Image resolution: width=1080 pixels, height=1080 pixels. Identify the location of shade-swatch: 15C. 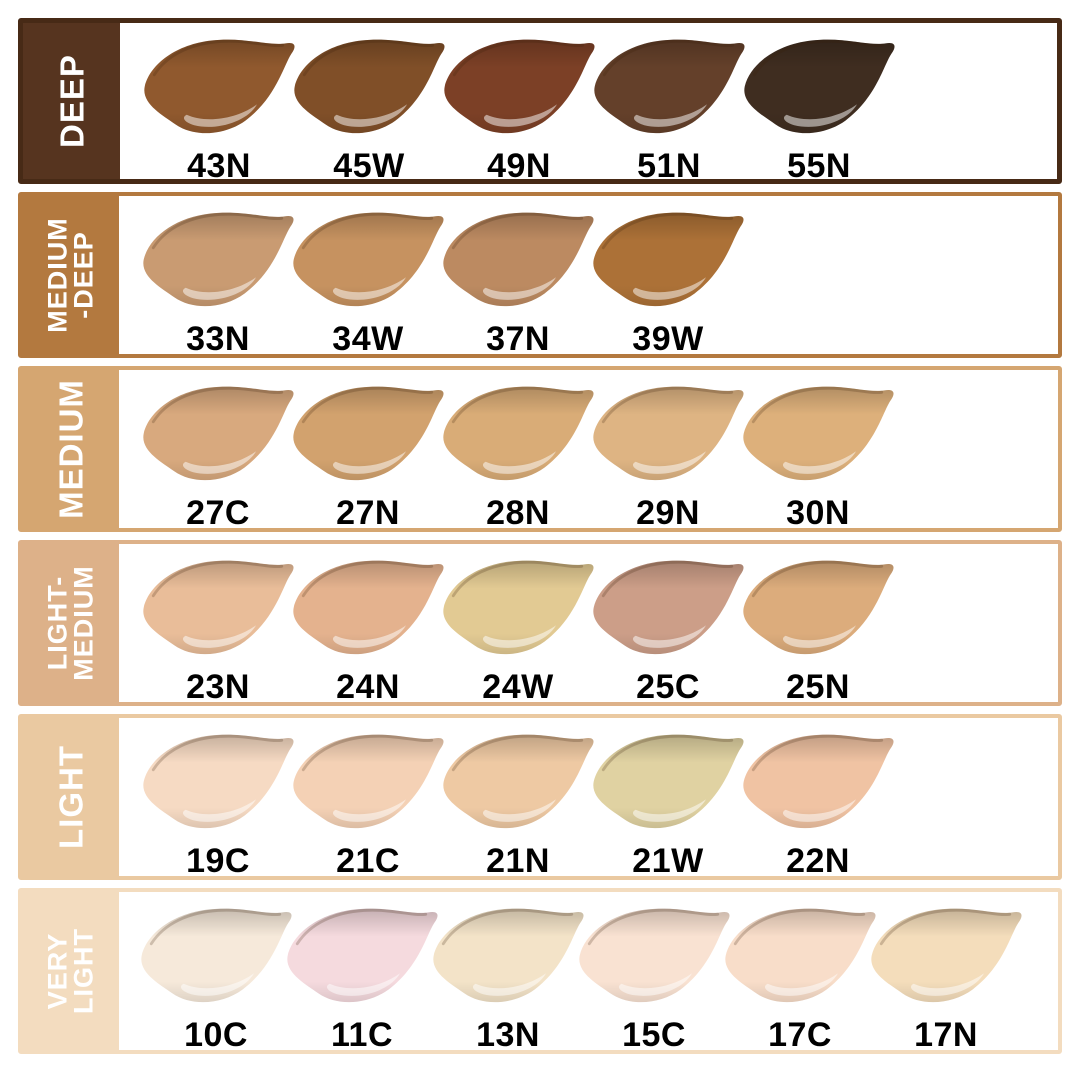
(654, 975).